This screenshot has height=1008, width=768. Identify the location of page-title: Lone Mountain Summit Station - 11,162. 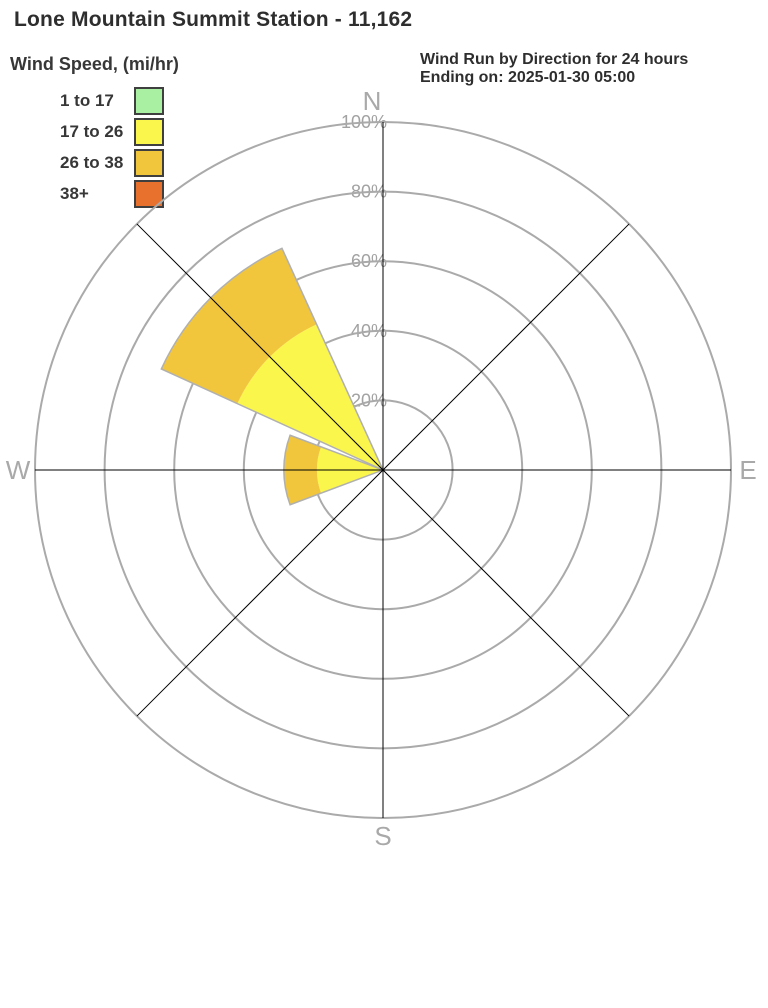
(213, 19).